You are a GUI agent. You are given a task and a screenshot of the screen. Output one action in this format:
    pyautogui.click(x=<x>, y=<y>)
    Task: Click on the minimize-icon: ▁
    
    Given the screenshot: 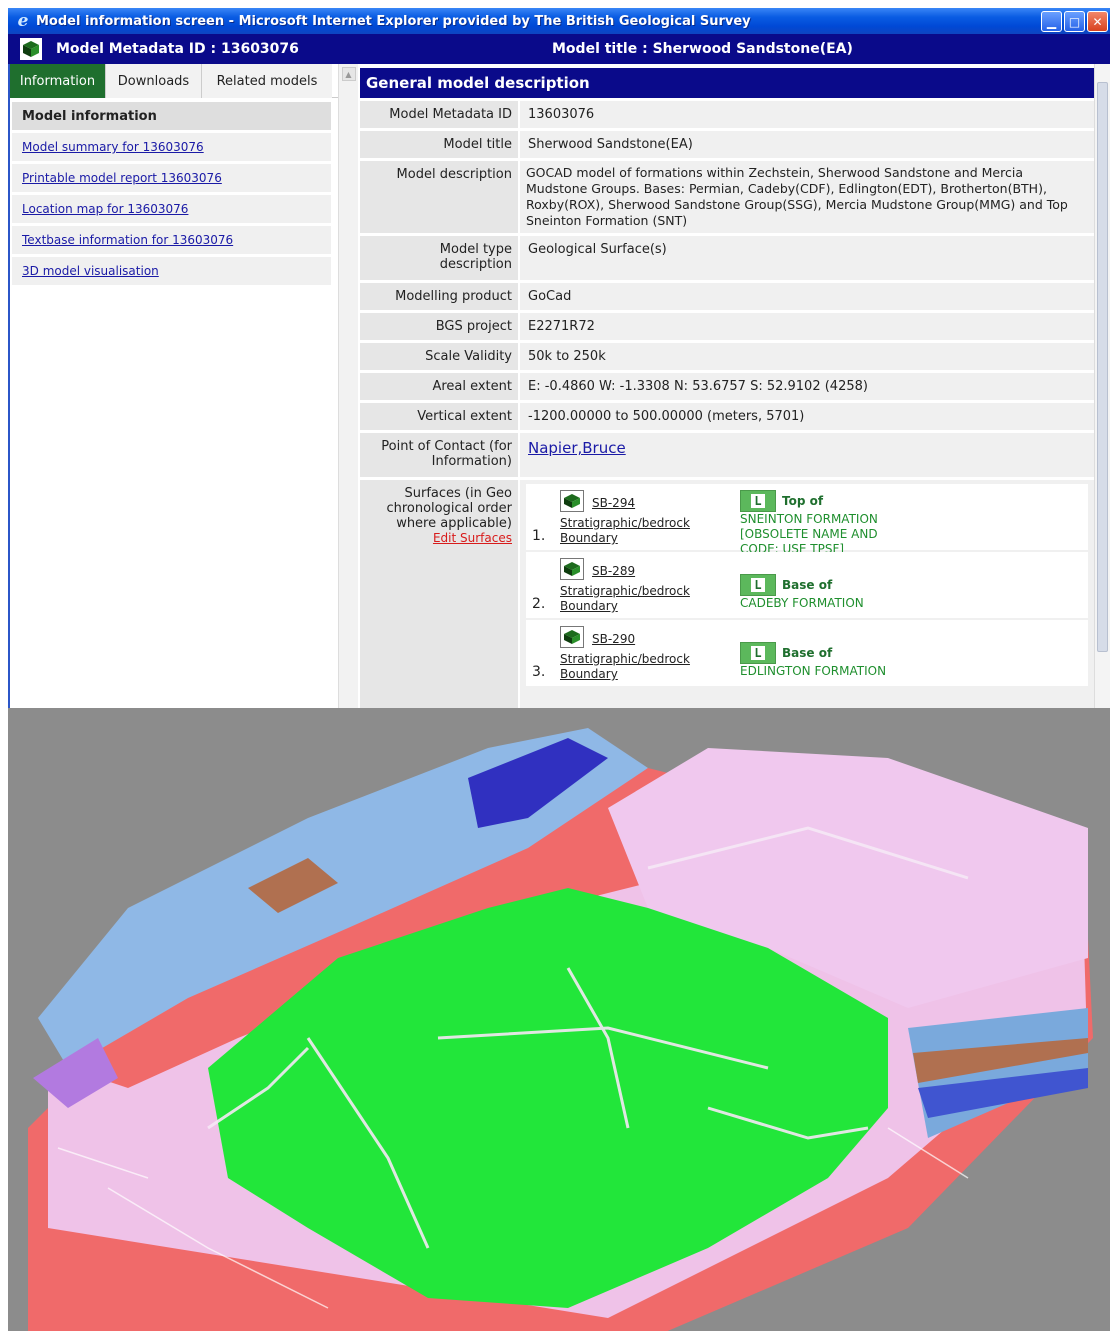 What is the action you would take?
    pyautogui.click(x=1051, y=21)
    